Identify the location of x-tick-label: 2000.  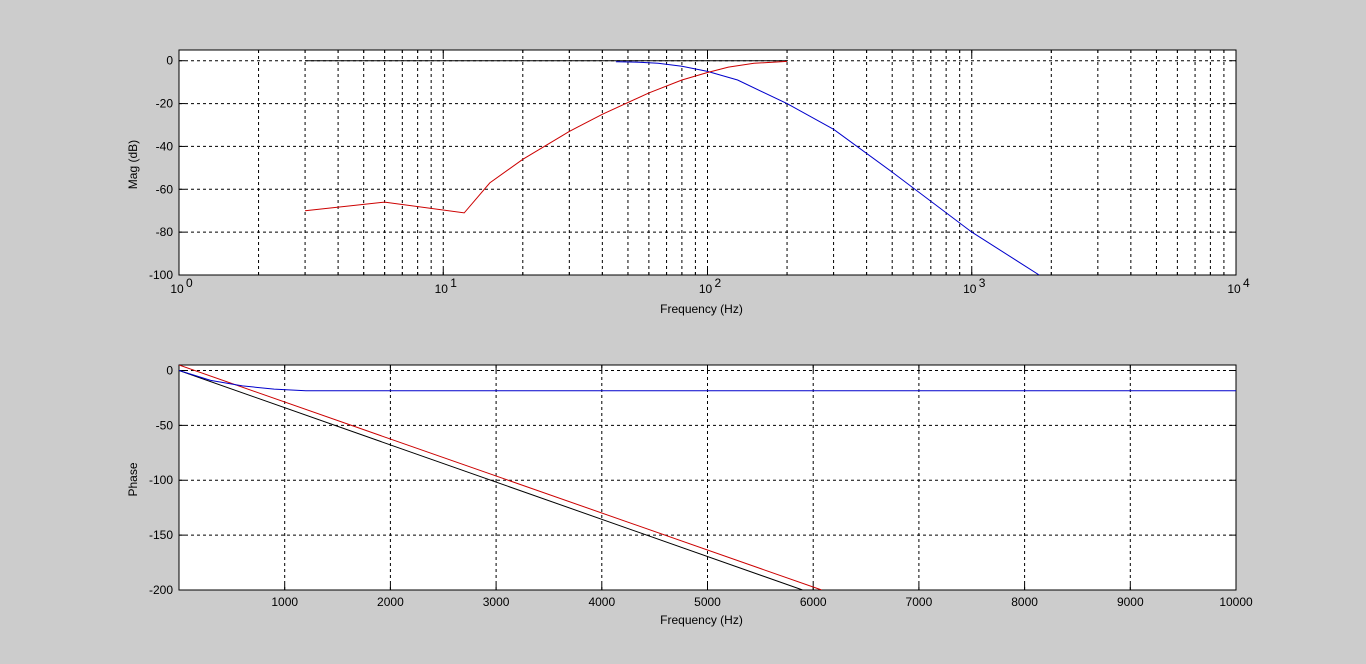
(390, 602).